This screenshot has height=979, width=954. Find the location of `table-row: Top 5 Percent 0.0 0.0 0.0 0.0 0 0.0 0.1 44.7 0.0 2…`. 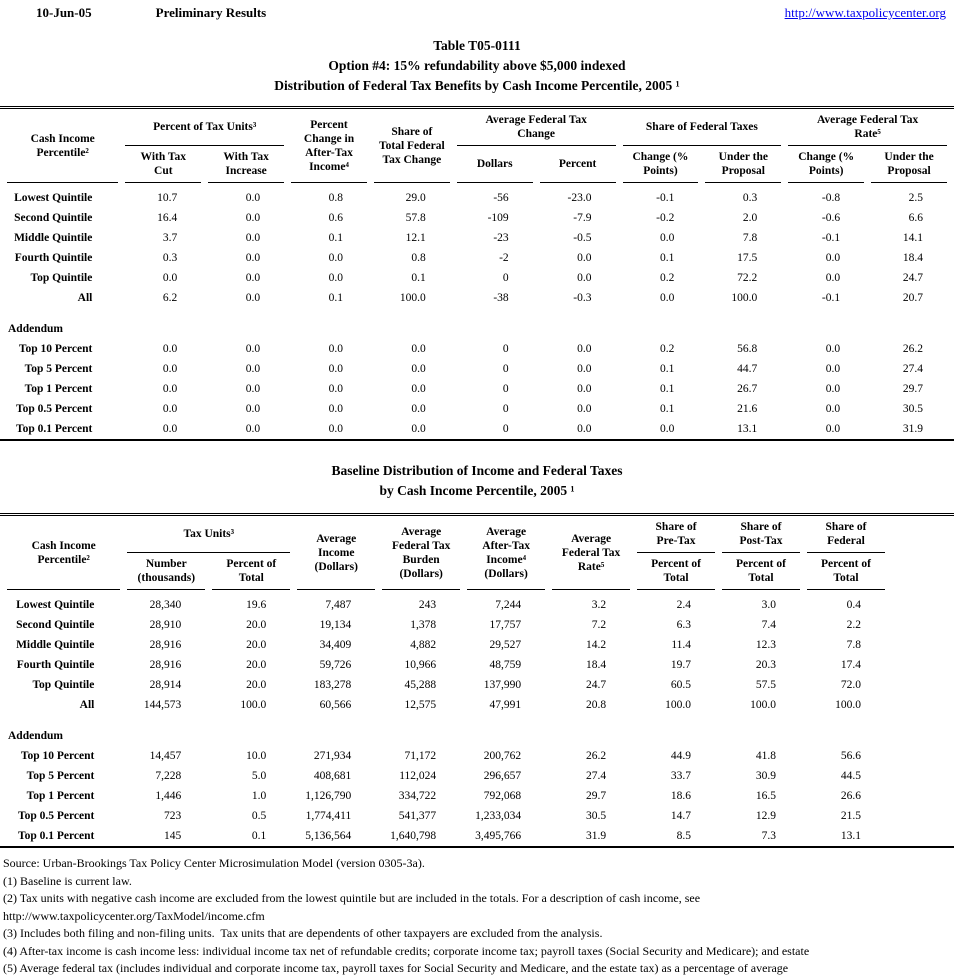

table-row: Top 5 Percent 0.0 0.0 0.0 0.0 0 0.0 0.1 44.7 0.0 2… is located at coordinates (477, 369).